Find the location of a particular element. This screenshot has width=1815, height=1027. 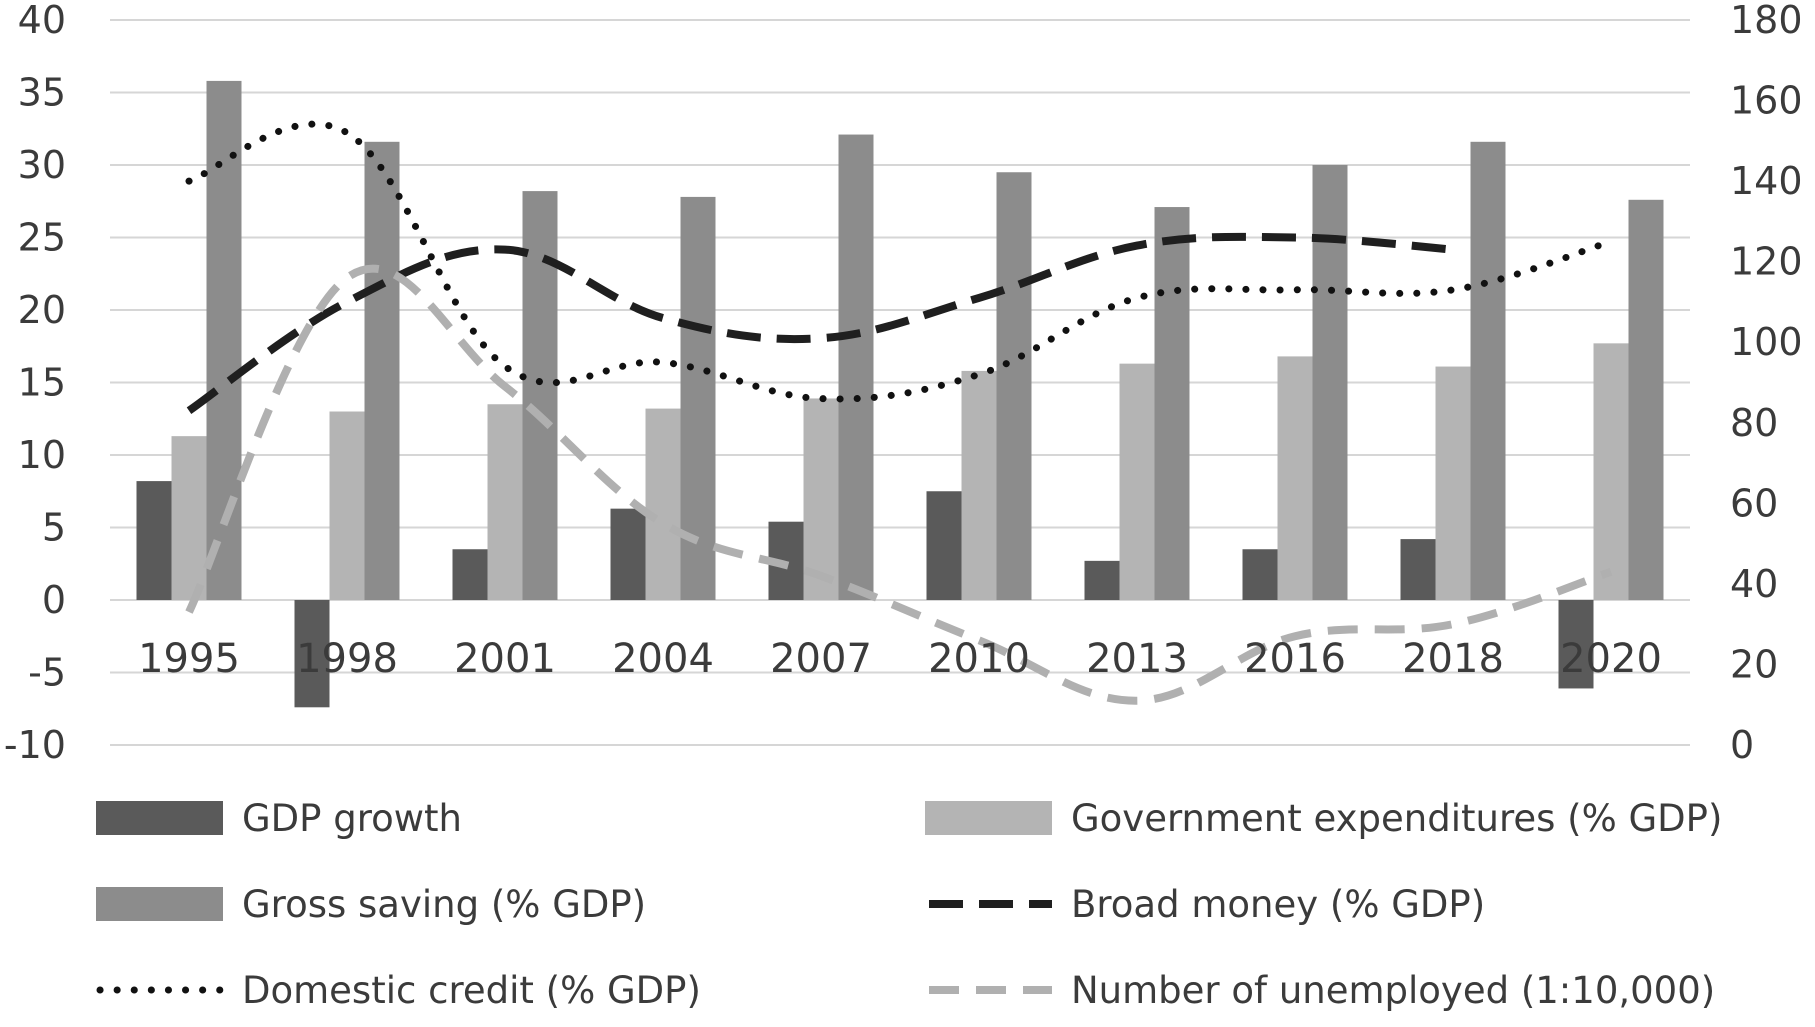

right-axis-ticks: 0 20 40 60 80 100 120 140 160 180 is located at coordinates (1766, 383).